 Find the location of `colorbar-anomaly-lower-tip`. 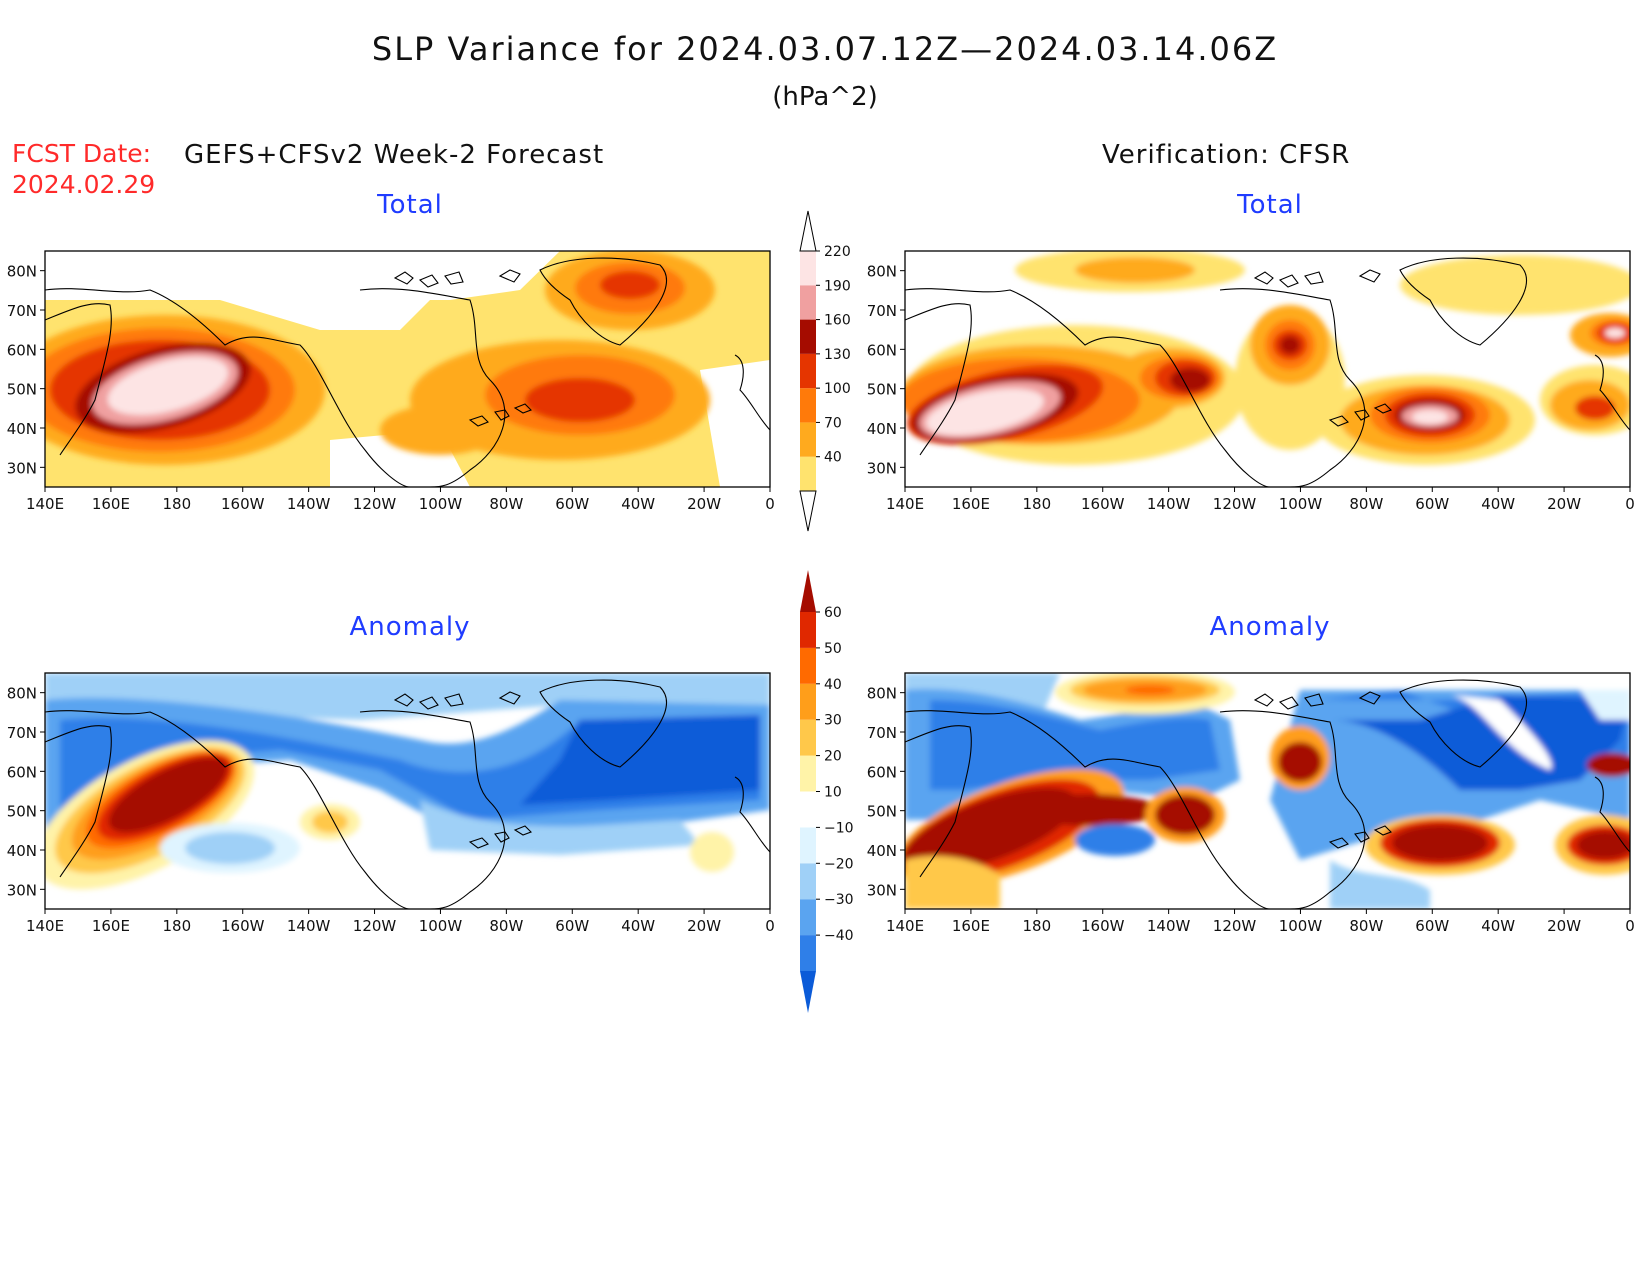

colorbar-anomaly-lower-tip is located at coordinates (808, 992).